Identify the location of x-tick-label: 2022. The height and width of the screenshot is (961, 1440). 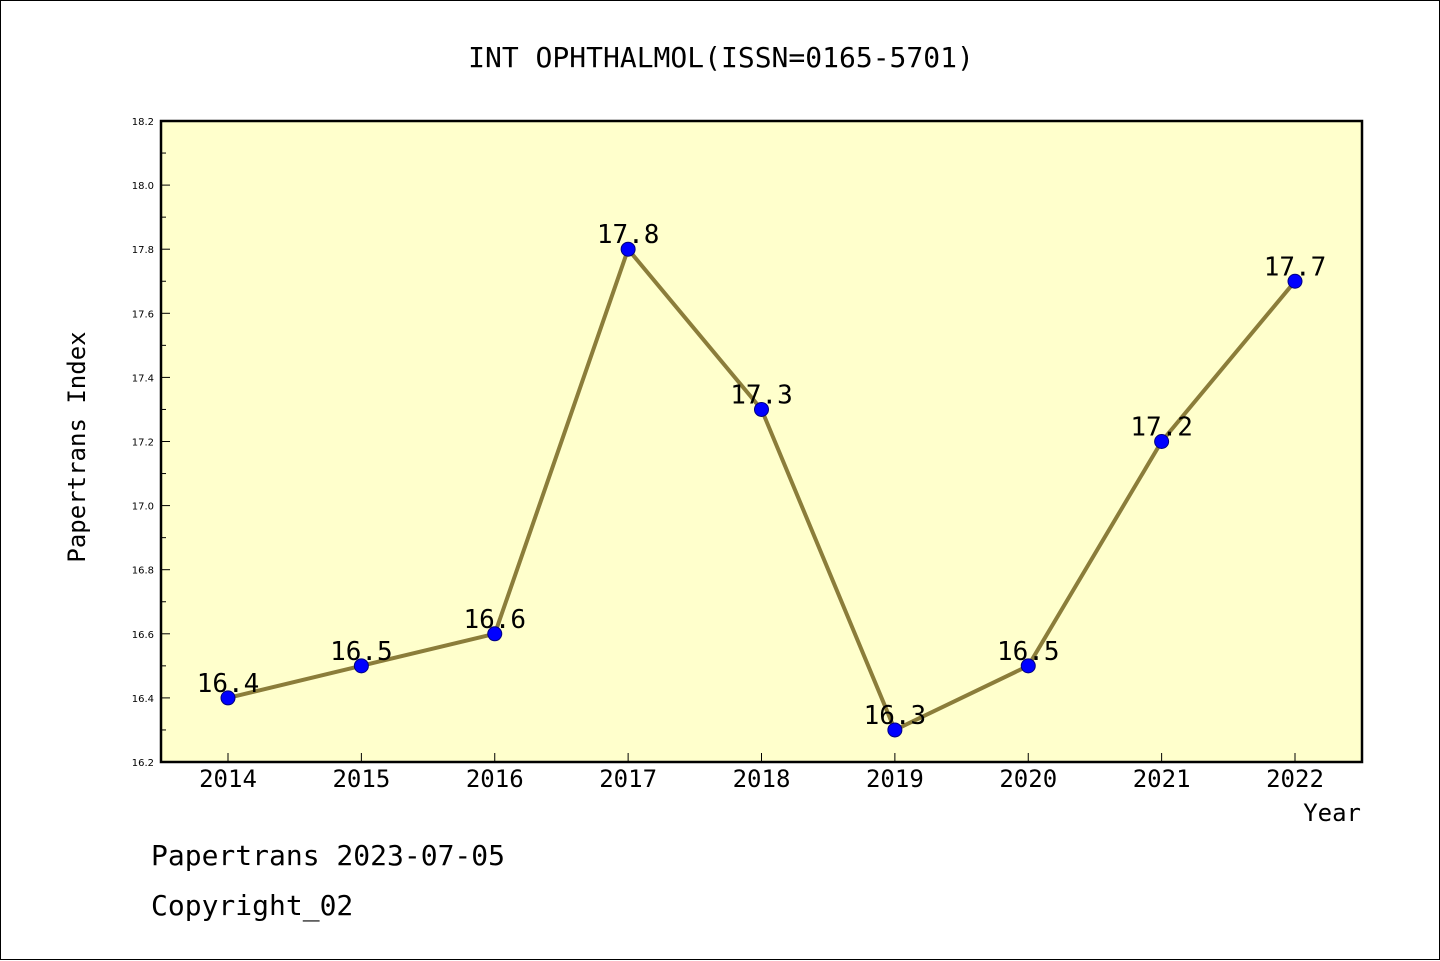
(1295, 779).